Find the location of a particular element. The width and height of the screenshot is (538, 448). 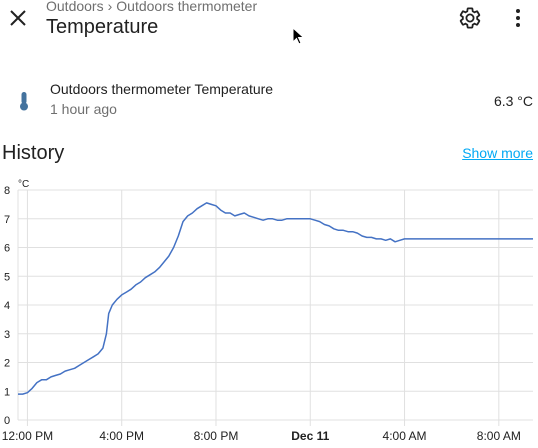

settings-button is located at coordinates (470, 18).